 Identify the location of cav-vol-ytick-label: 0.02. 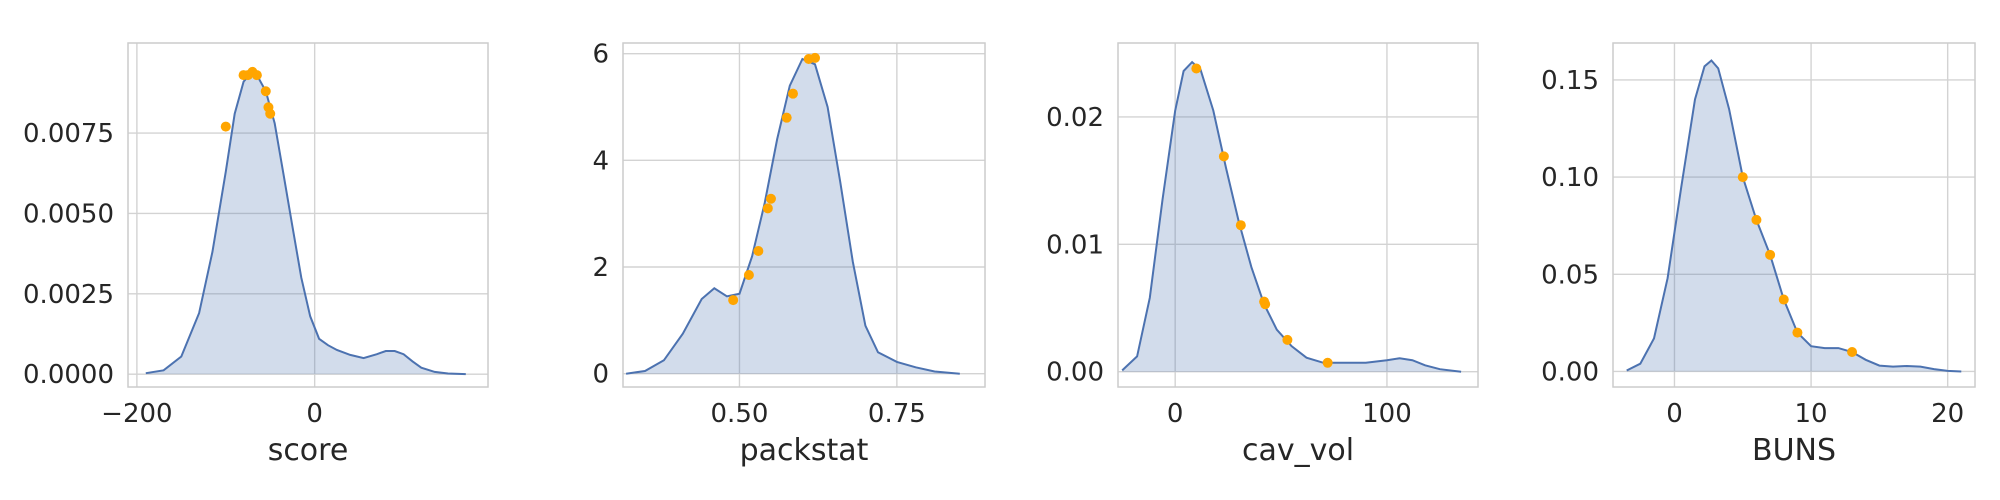
(1075, 118).